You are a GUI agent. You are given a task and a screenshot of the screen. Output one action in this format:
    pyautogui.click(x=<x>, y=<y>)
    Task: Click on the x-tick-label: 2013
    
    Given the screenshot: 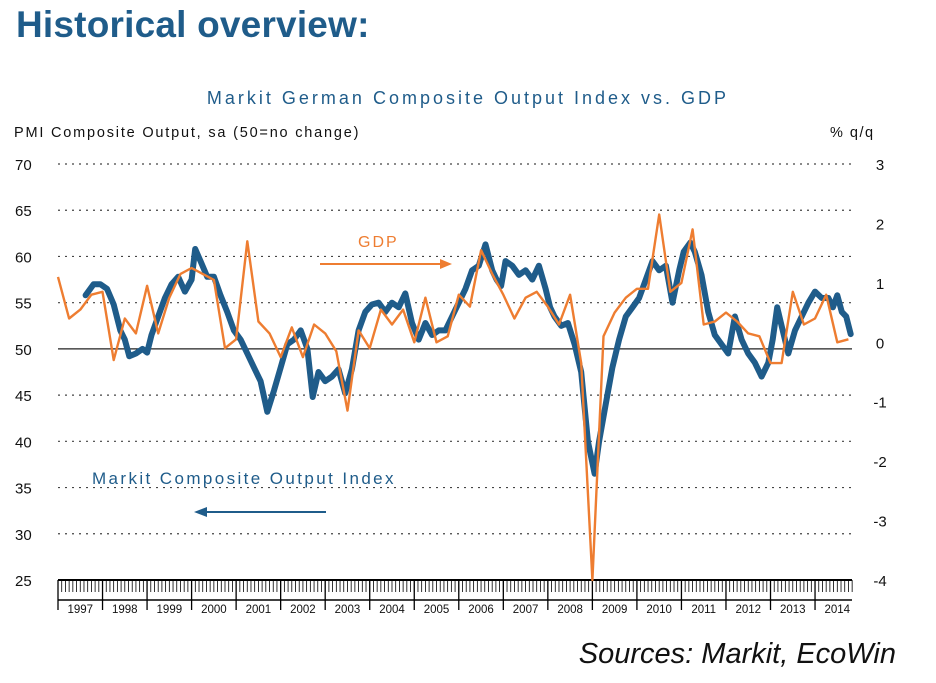 What is the action you would take?
    pyautogui.click(x=793, y=610)
    